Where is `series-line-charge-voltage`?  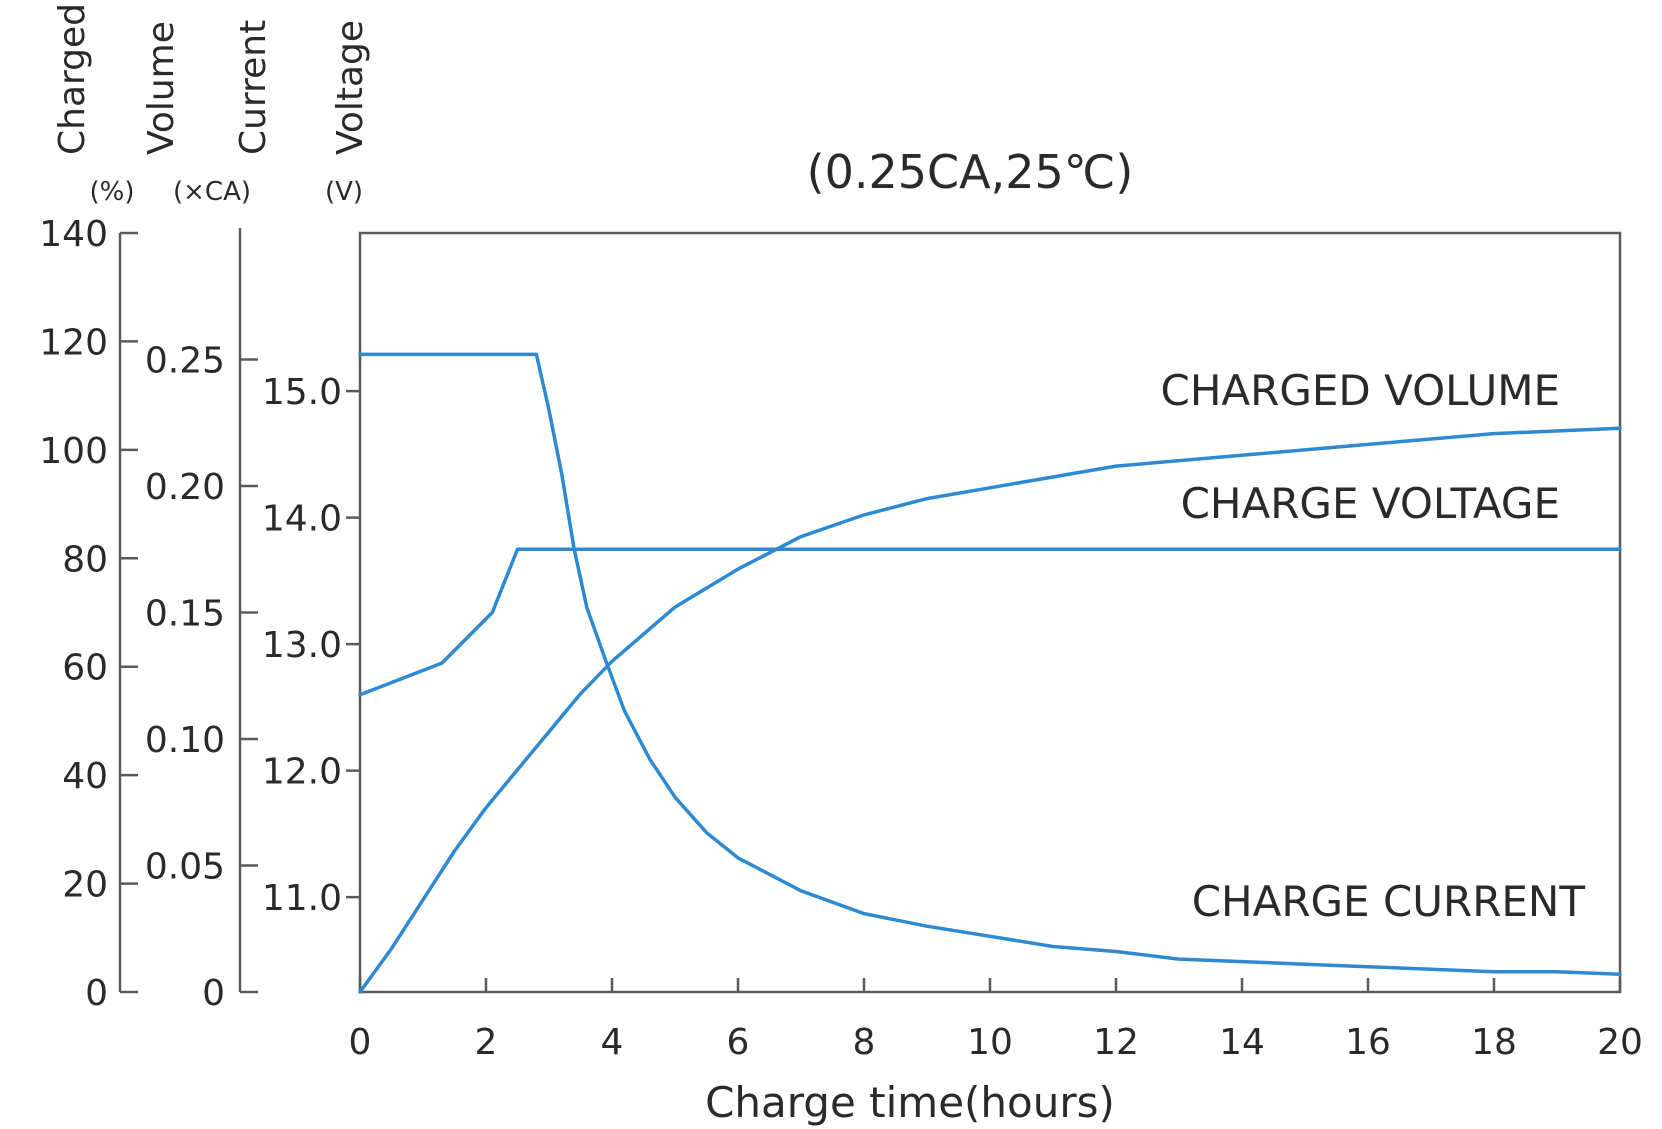
series-line-charge-voltage is located at coordinates (990, 622).